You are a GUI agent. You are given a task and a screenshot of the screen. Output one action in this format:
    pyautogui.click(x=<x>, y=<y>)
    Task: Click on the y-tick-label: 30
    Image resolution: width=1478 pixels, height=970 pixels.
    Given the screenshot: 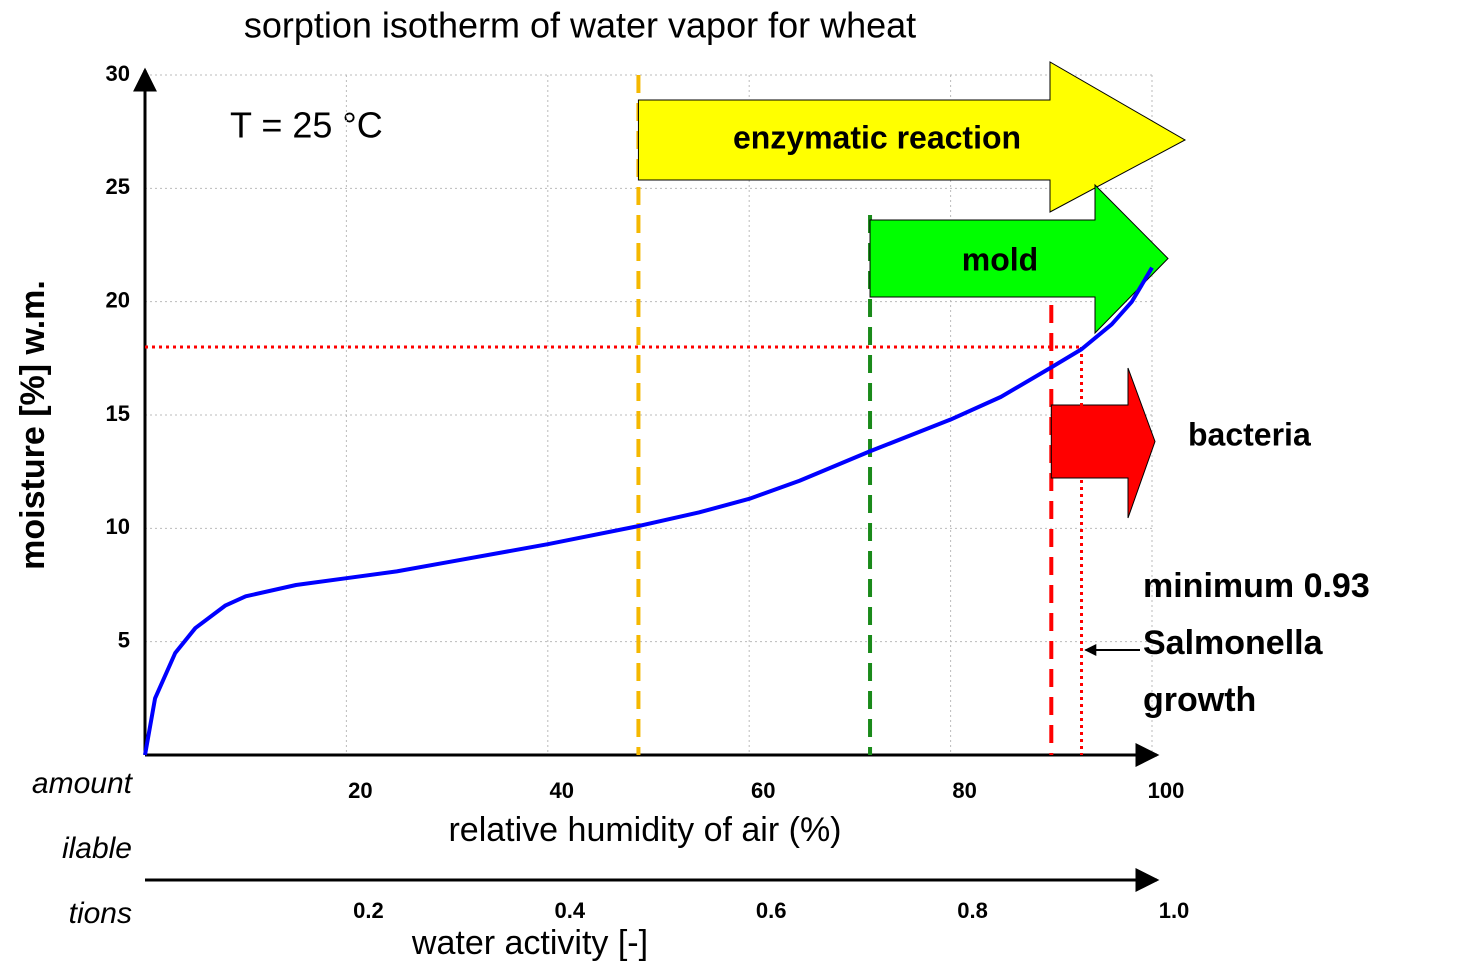 What is the action you would take?
    pyautogui.click(x=118, y=73)
    